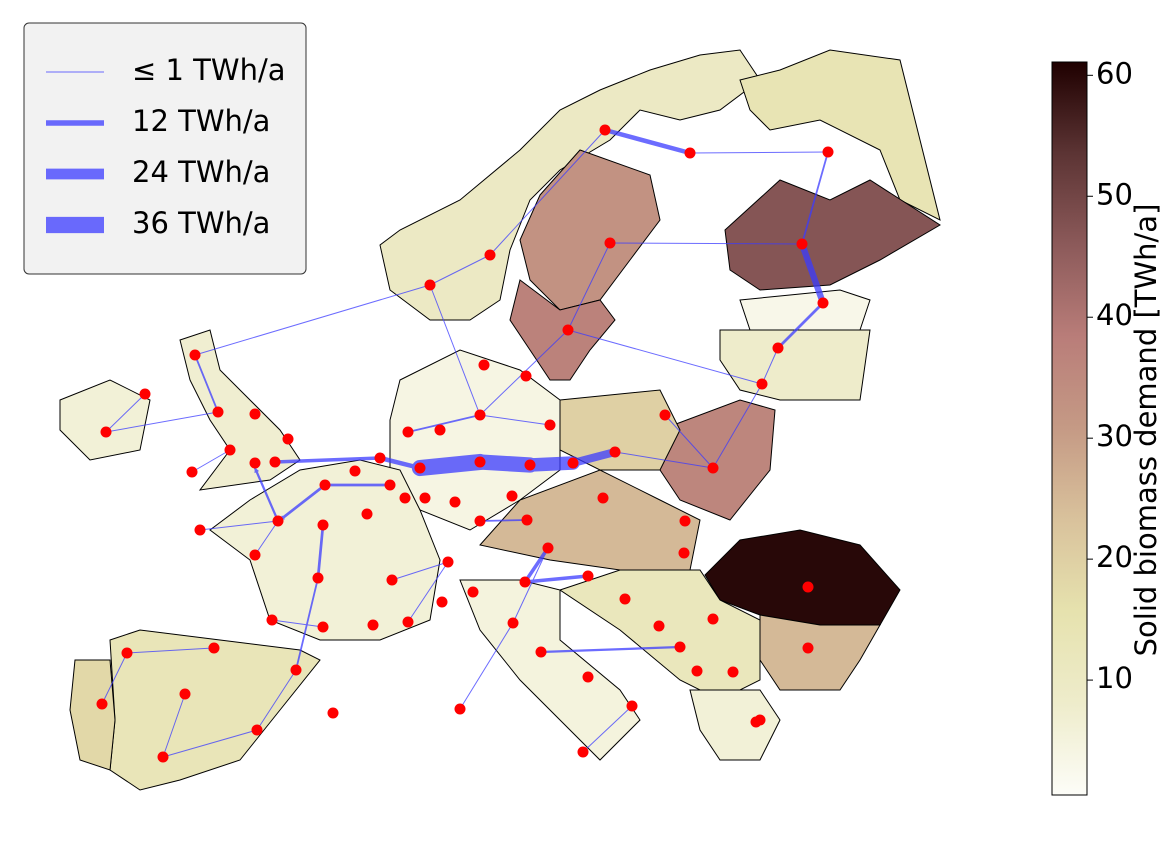 Image resolution: width=1171 pixels, height=859 pixels. What do you see at coordinates (1146, 430) in the screenshot?
I see `colorbar-label: Solid biomass demand [TWh/a]` at bounding box center [1146, 430].